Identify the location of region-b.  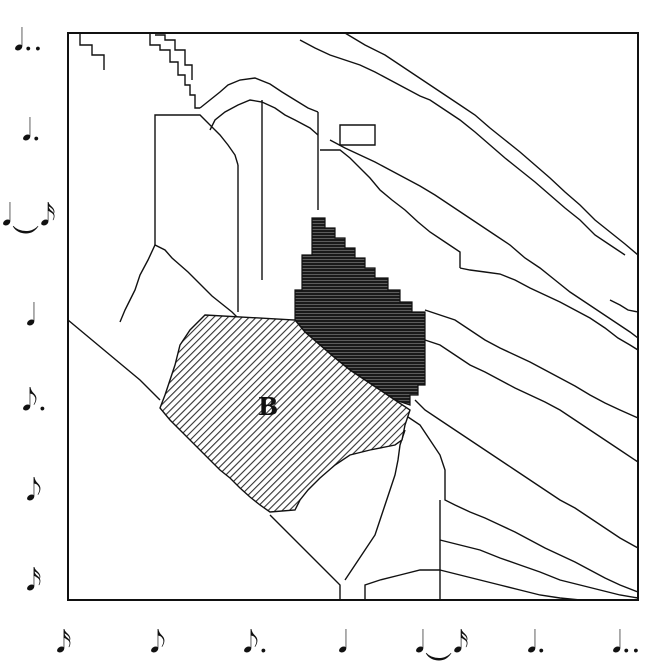
(285, 413).